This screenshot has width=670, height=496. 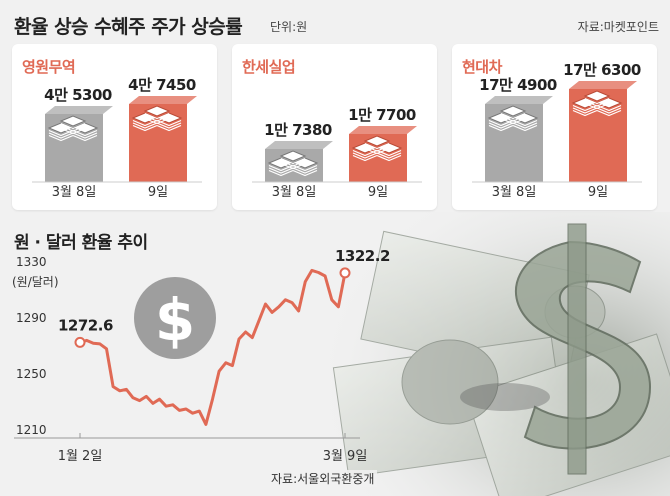 I want to click on y-tick-label: 1210, so click(x=31, y=430).